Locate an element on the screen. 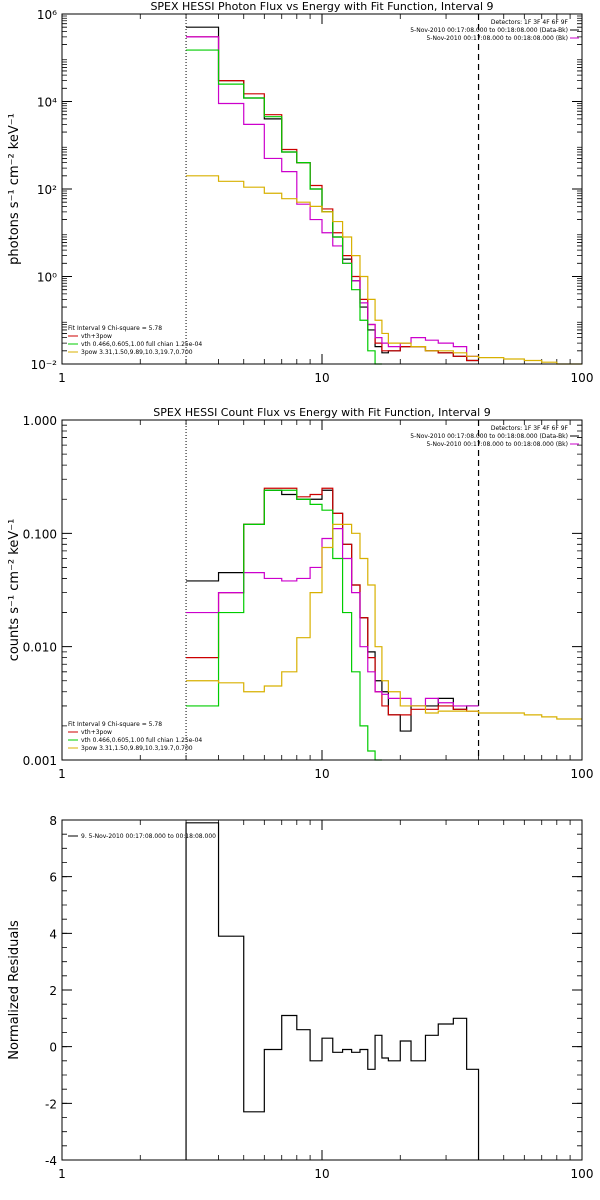 The height and width of the screenshot is (1200, 600). y-axis-label: photons s⁻¹ cm⁻² keV⁻¹ is located at coordinates (14, 189).